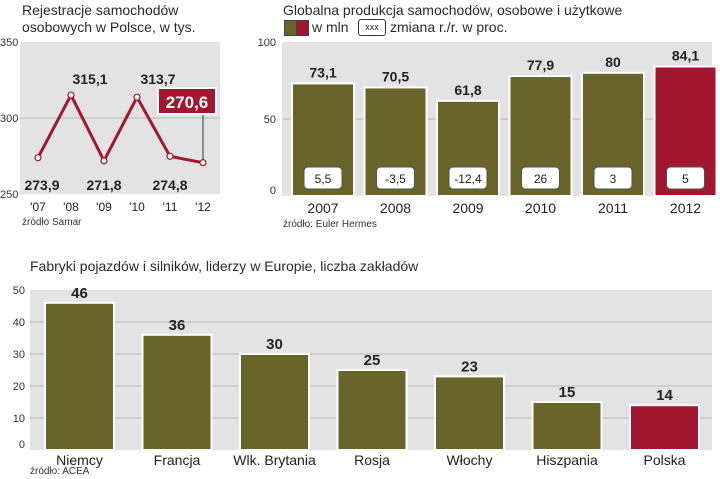  I want to click on factories-y-tick: 50, so click(19, 291).